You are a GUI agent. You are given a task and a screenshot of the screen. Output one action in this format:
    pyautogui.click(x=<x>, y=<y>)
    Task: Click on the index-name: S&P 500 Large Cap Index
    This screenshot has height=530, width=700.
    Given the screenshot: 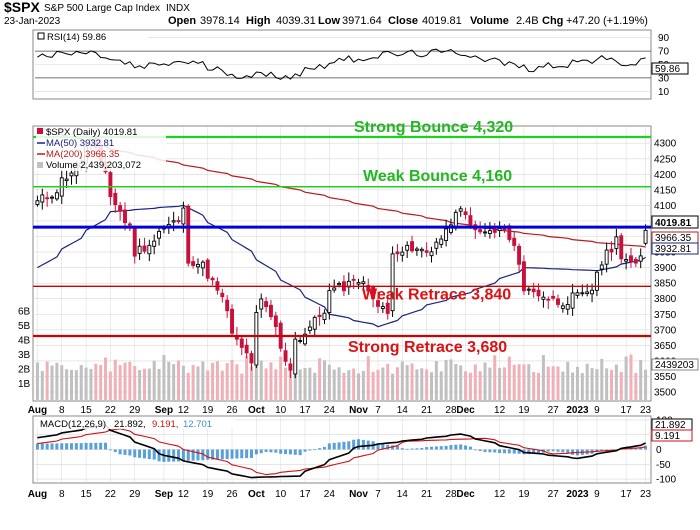 What is the action you would take?
    pyautogui.click(x=102, y=8)
    